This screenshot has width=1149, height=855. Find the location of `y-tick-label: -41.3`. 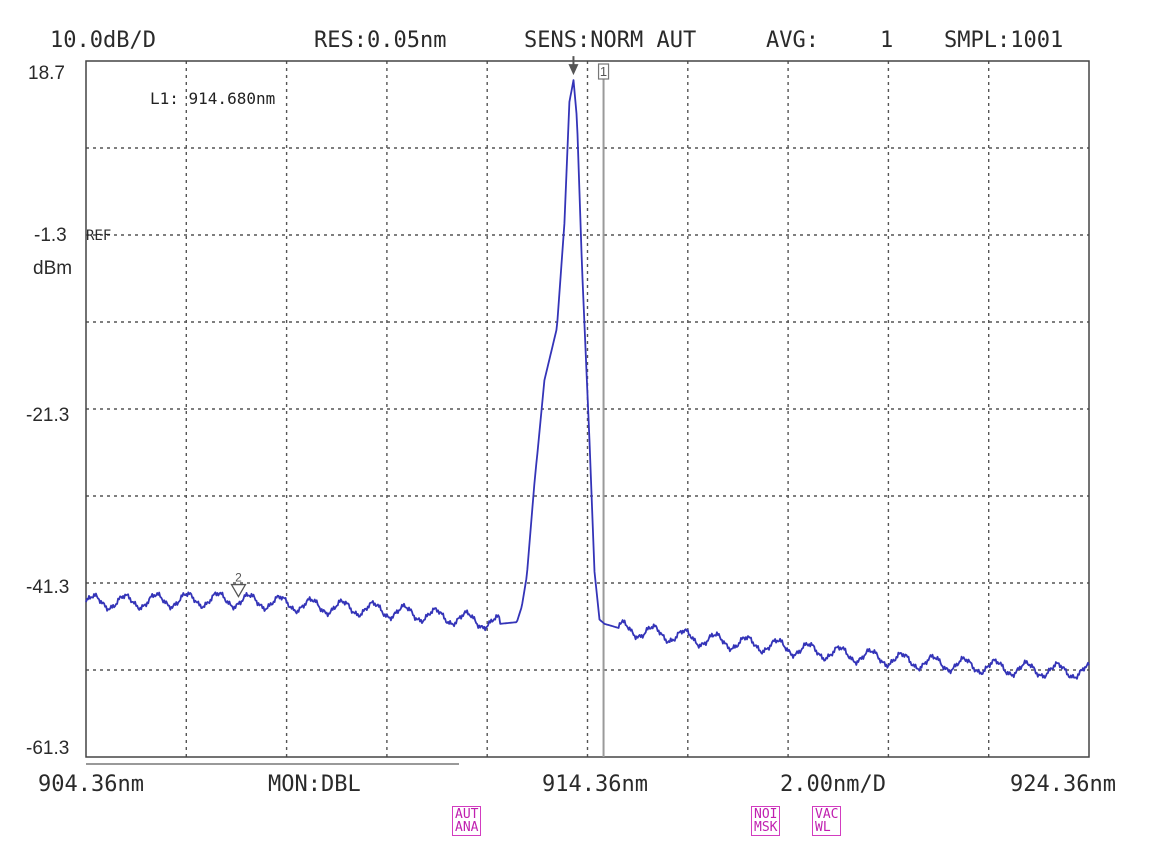

y-tick-label: -41.3 is located at coordinates (48, 587).